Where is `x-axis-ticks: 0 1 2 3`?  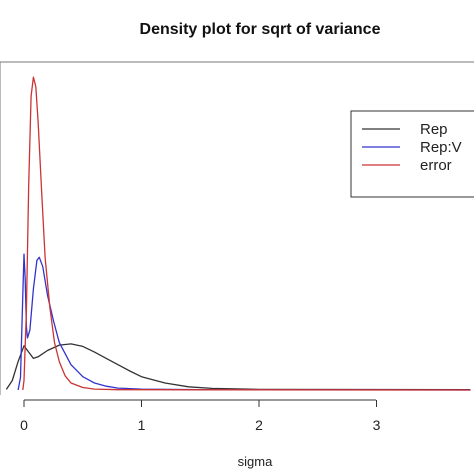 x-axis-ticks: 0 1 2 3 is located at coordinates (200, 416).